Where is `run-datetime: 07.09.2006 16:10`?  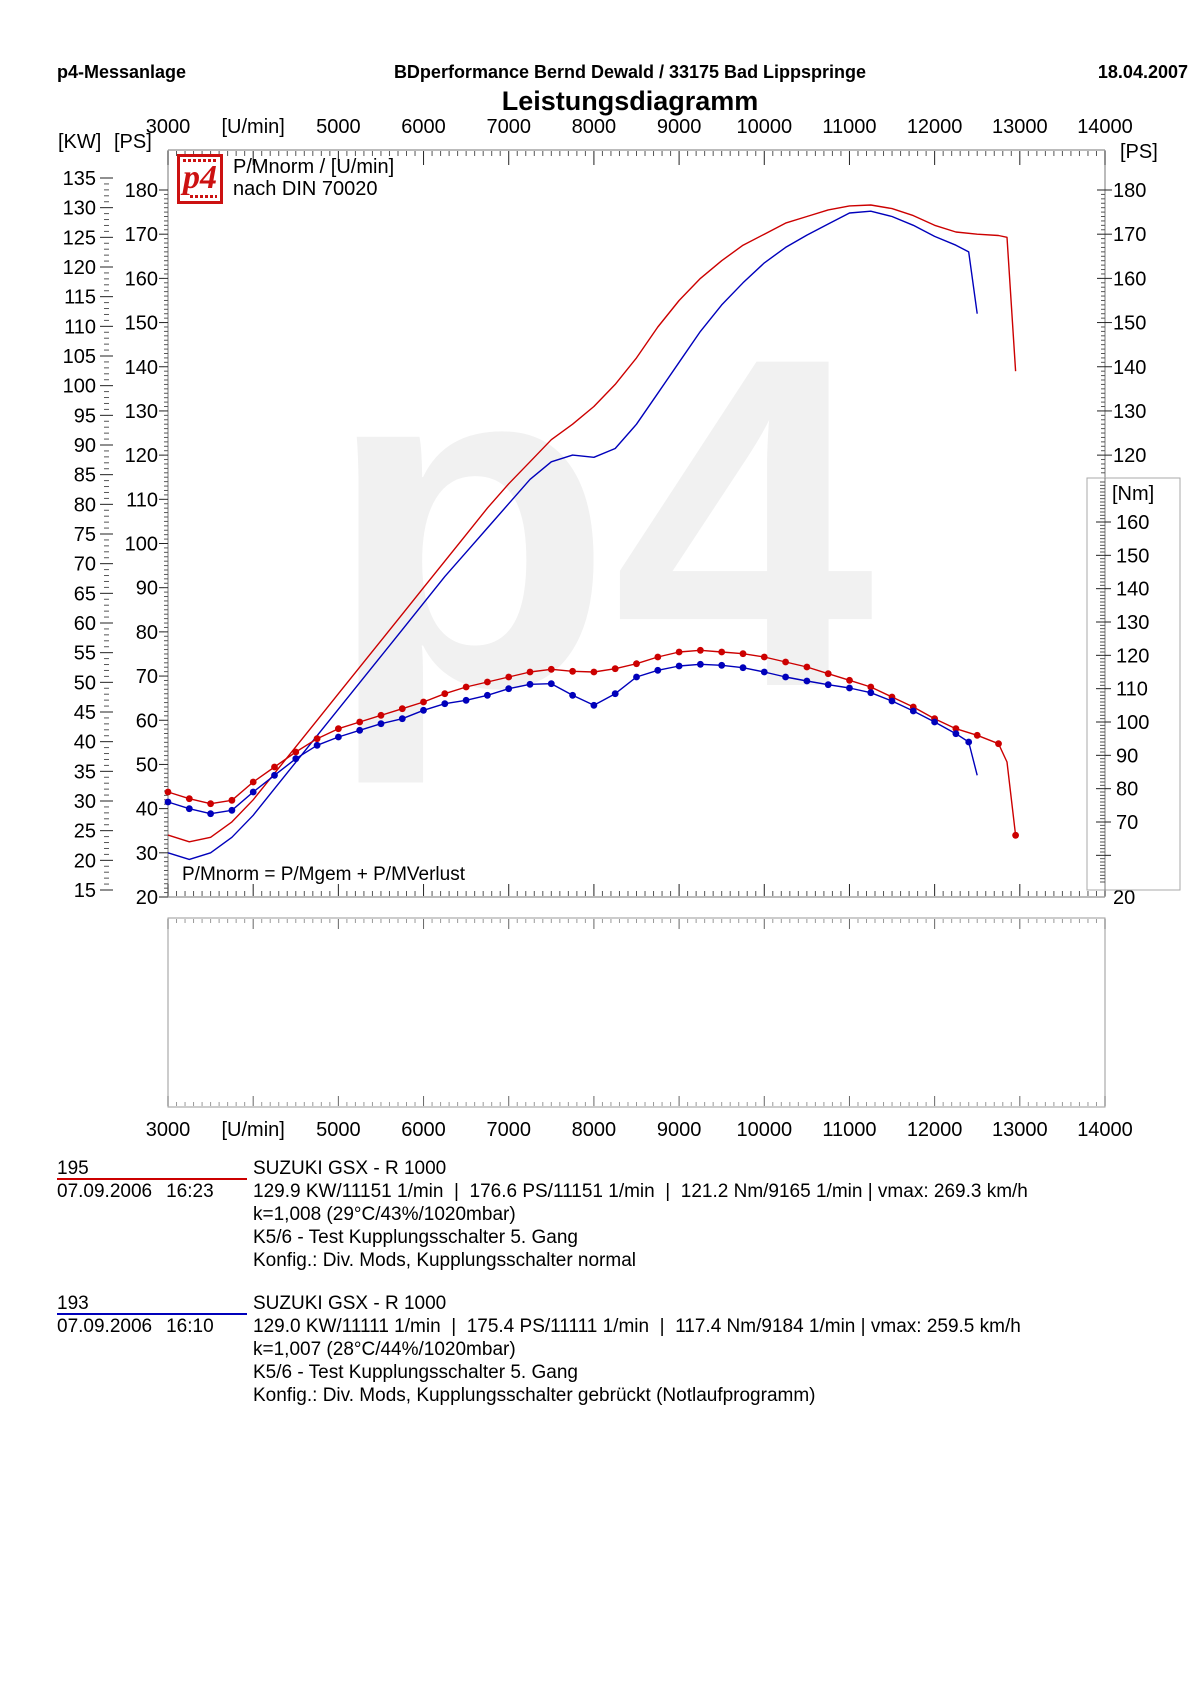 run-datetime: 07.09.2006 16:10 is located at coordinates (135, 1326).